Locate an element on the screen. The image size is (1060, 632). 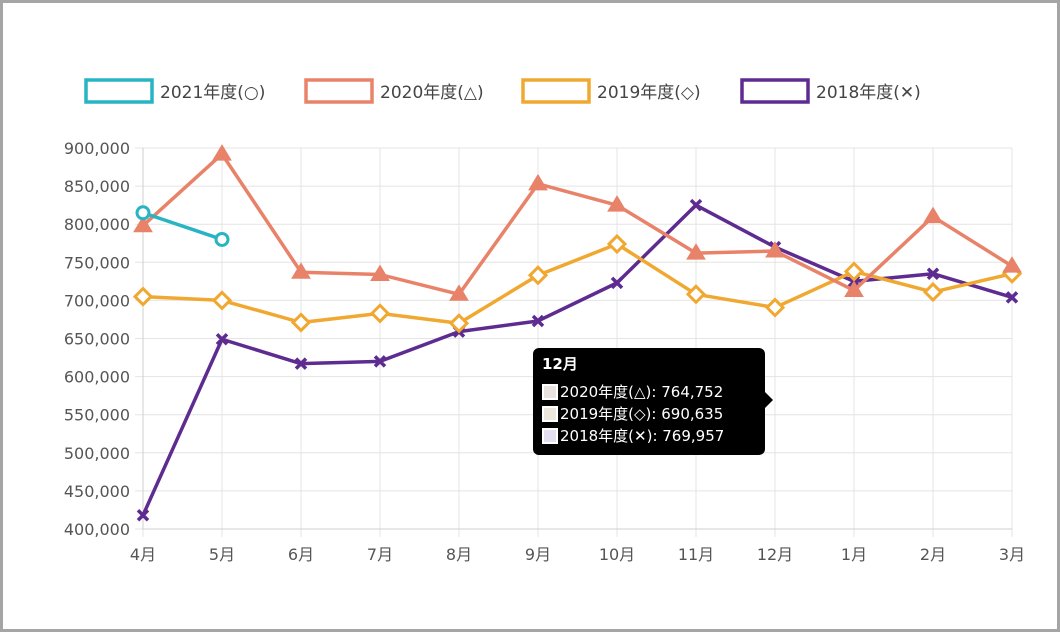
y-tick-label: 550,000 is located at coordinates (97, 415).